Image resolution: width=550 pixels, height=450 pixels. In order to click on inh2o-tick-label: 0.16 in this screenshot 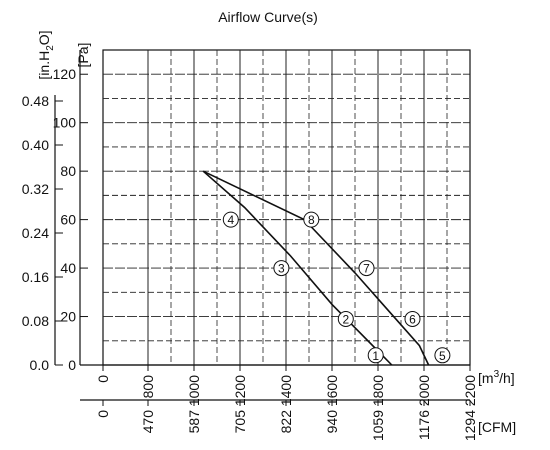, I will do `click(35, 277)`.